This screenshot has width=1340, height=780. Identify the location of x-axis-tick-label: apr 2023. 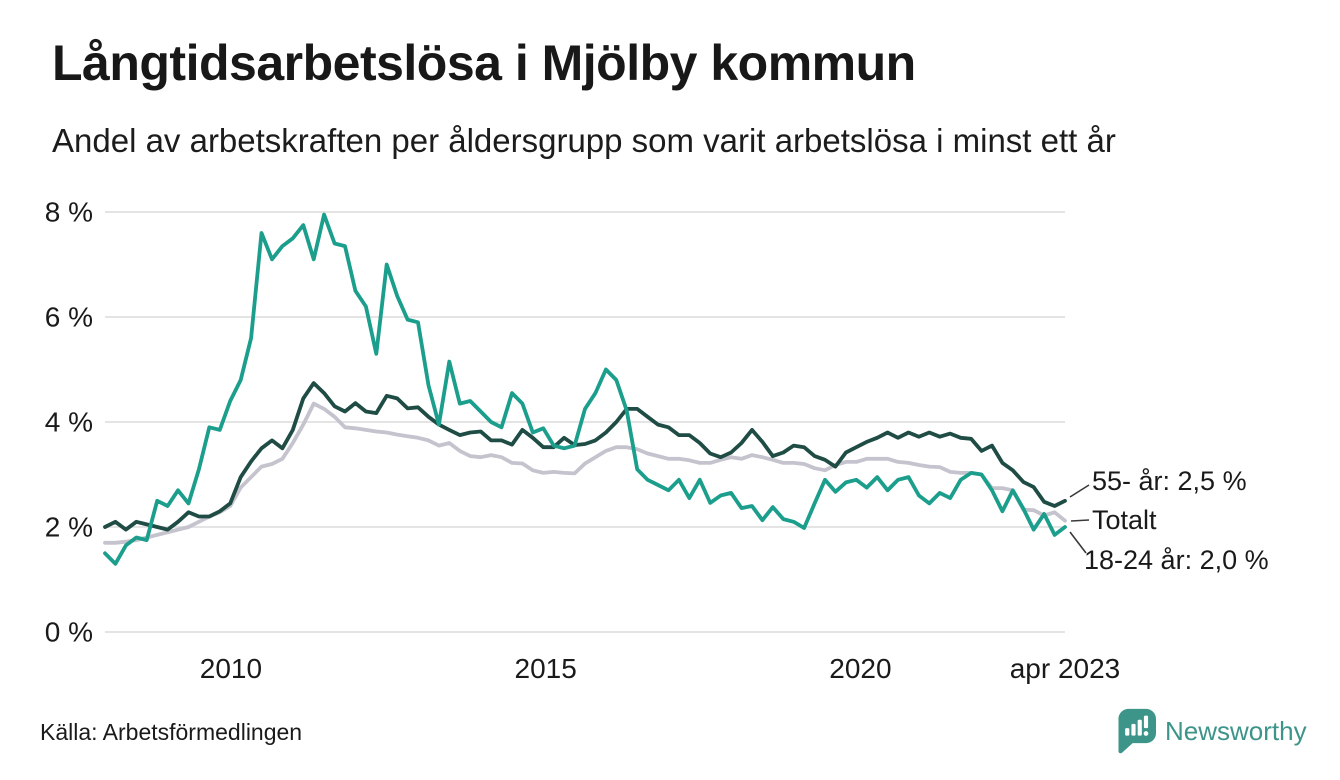
(1065, 668).